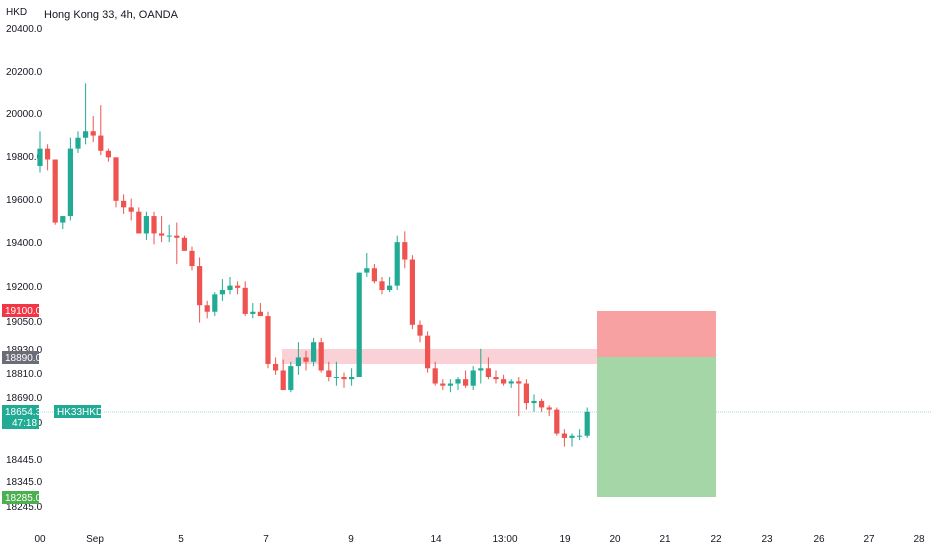 The image size is (932, 550). Describe the element at coordinates (24, 482) in the screenshot. I see `y-tick-label: 18345.0` at that location.